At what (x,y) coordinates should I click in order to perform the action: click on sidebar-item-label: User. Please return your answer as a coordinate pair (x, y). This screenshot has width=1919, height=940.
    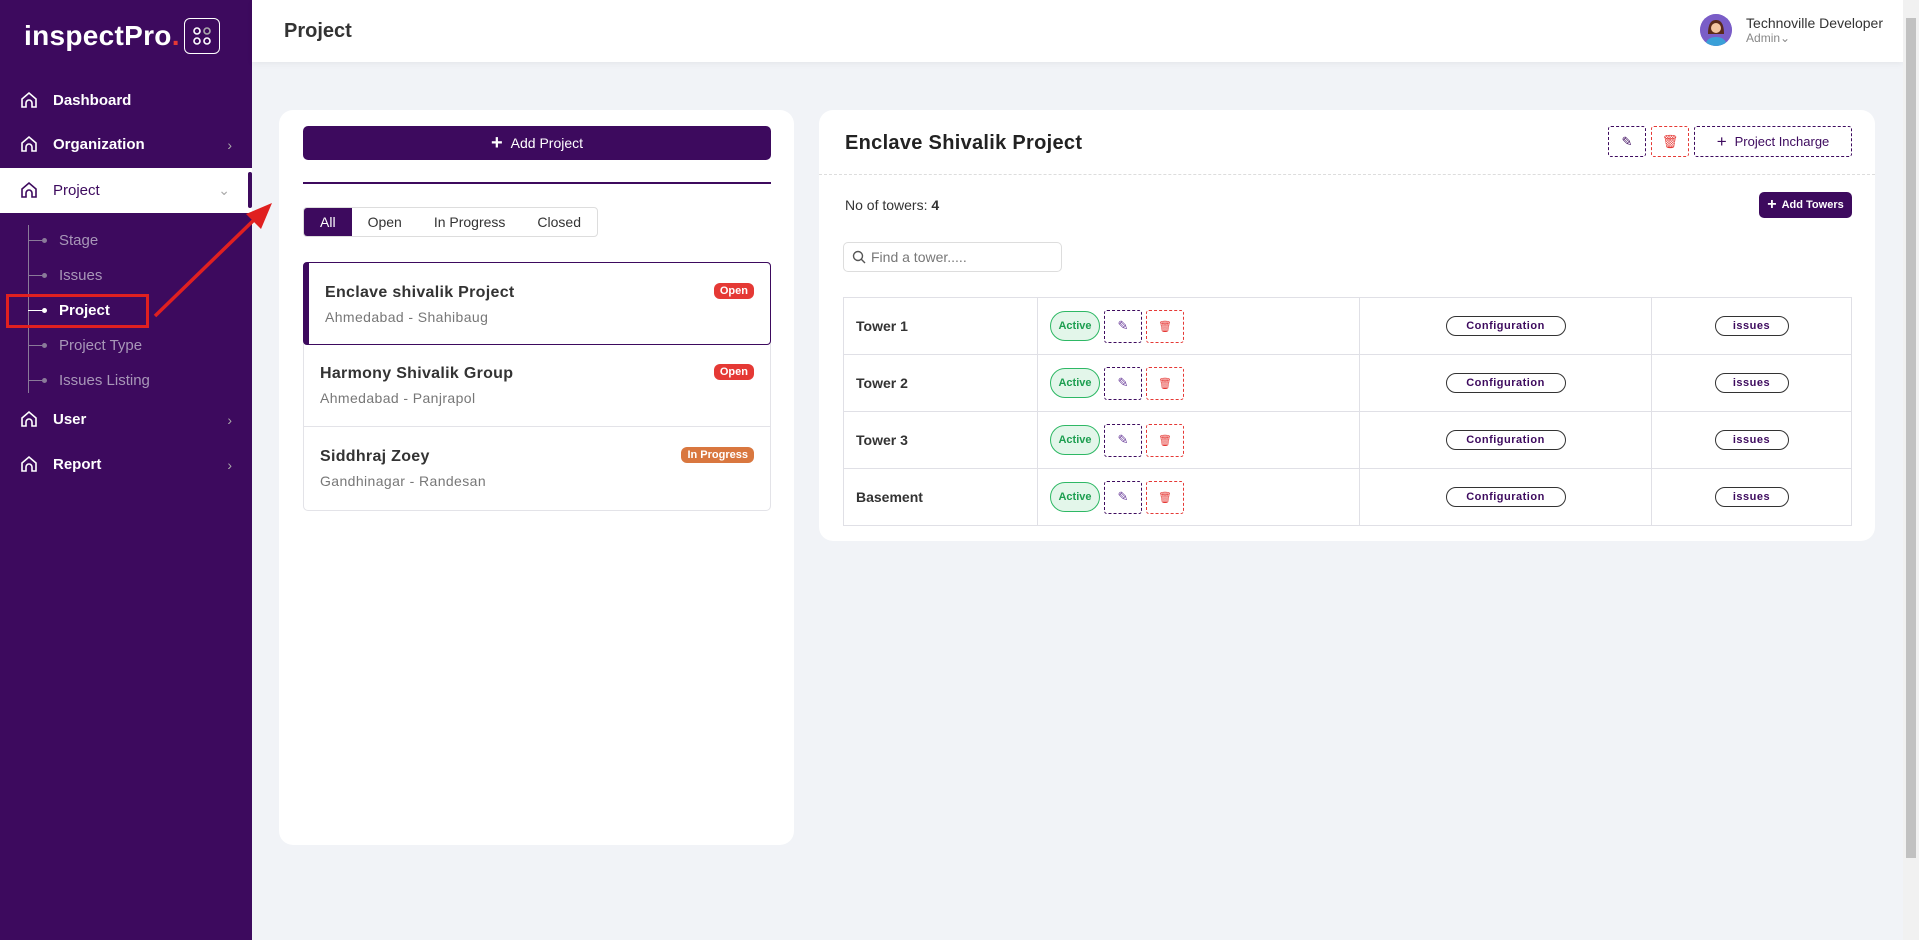
    Looking at the image, I should click on (70, 419).